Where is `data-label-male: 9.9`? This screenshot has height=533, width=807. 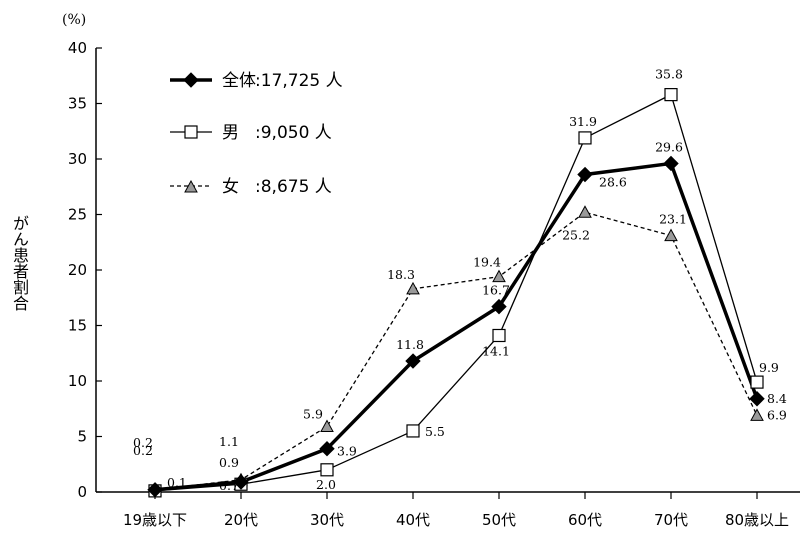 data-label-male: 9.9 is located at coordinates (769, 367).